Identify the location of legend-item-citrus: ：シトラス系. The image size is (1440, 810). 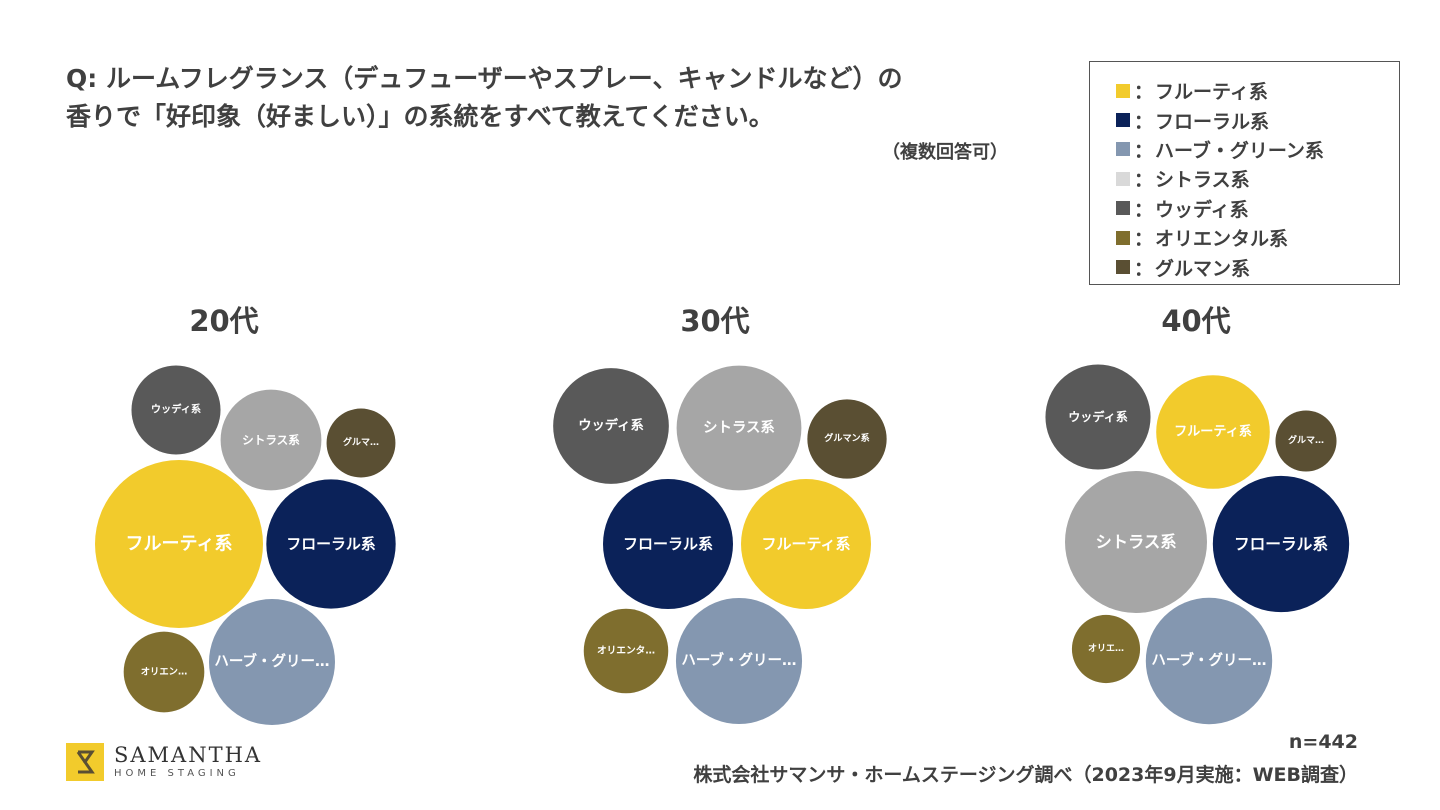
(1257, 178).